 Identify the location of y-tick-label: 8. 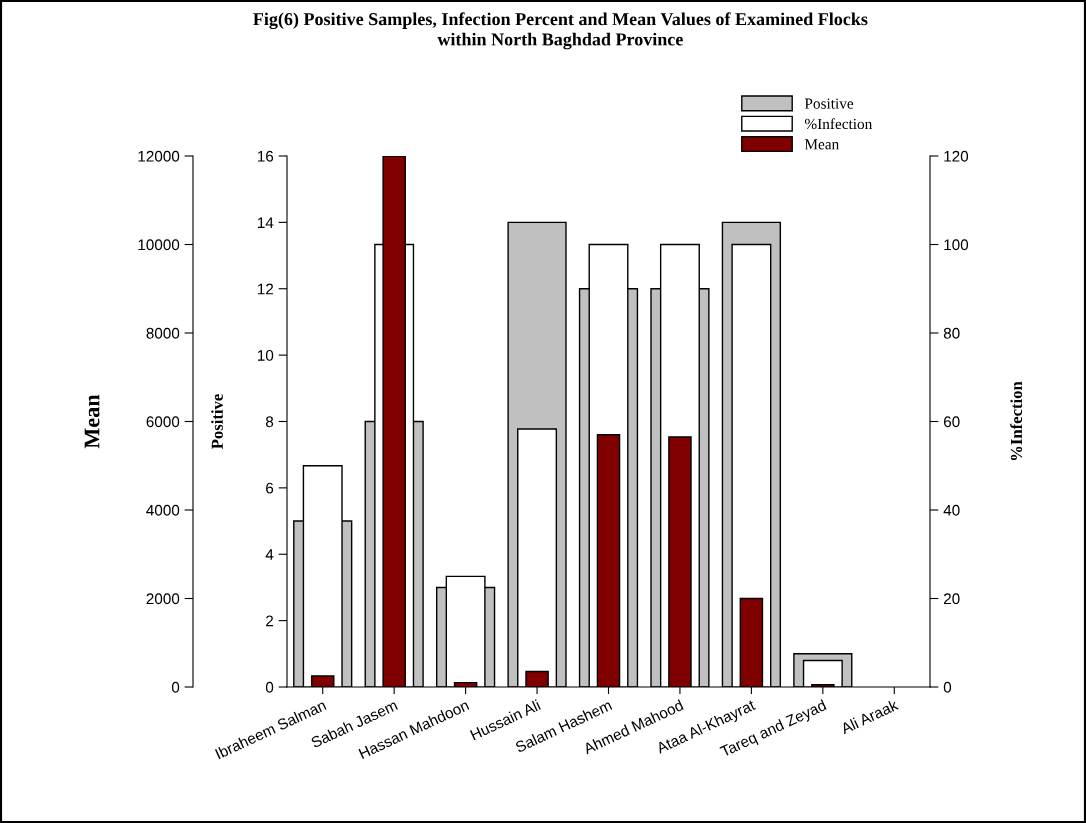
(269, 422).